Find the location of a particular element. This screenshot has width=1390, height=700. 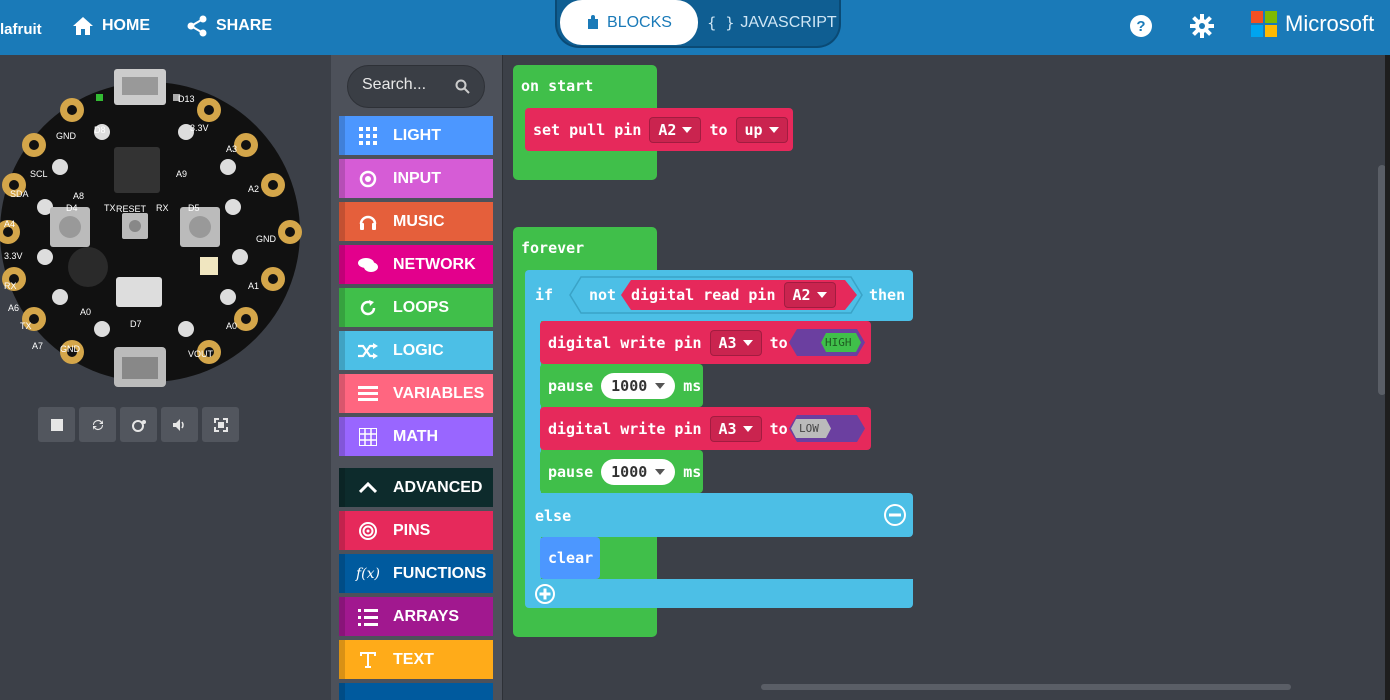

add-else-if-icon is located at coordinates (545, 594).